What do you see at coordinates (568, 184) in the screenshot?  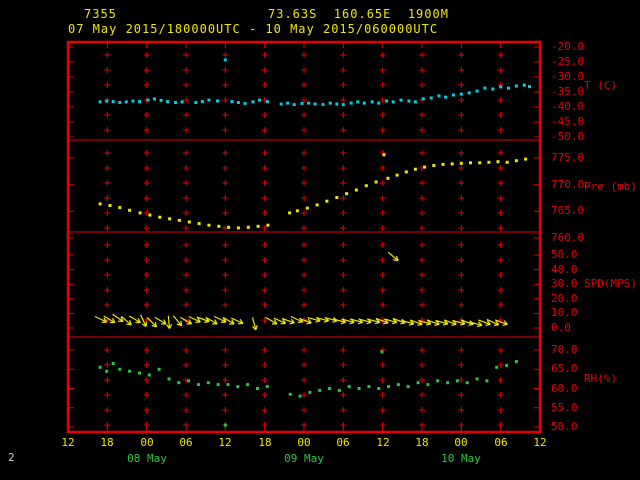 I see `pressure-y-tick-label: 770.0` at bounding box center [568, 184].